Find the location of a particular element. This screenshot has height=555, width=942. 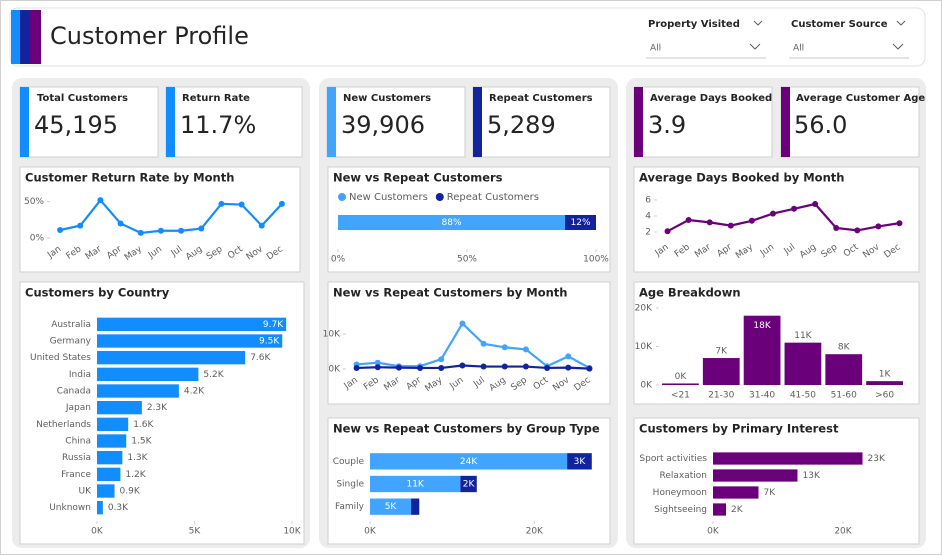

y-tick-label: Relaxation is located at coordinates (683, 476).